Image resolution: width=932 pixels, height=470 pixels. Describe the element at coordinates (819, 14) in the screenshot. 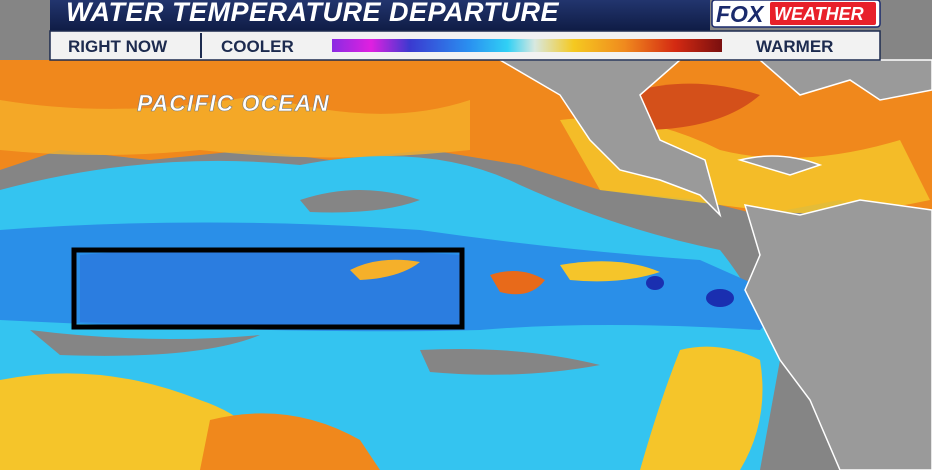

I see `logo-product: WEATHER` at that location.